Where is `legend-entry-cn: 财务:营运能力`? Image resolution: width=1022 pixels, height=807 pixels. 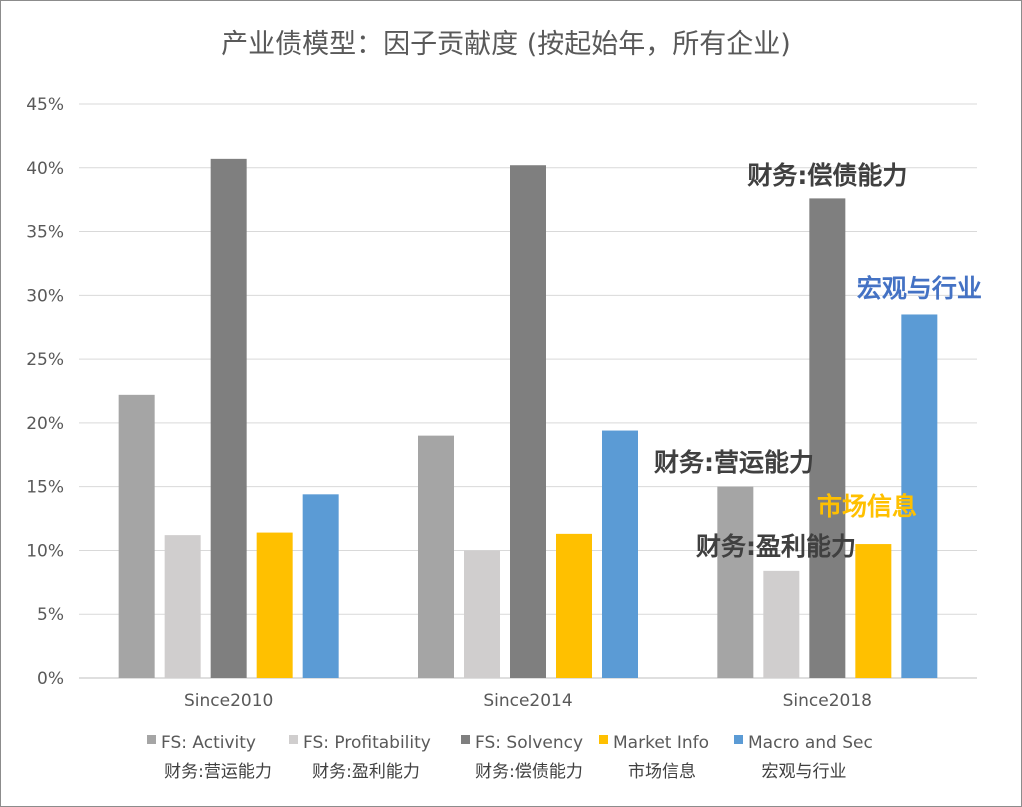 legend-entry-cn: 财务:营运能力 is located at coordinates (218, 772).